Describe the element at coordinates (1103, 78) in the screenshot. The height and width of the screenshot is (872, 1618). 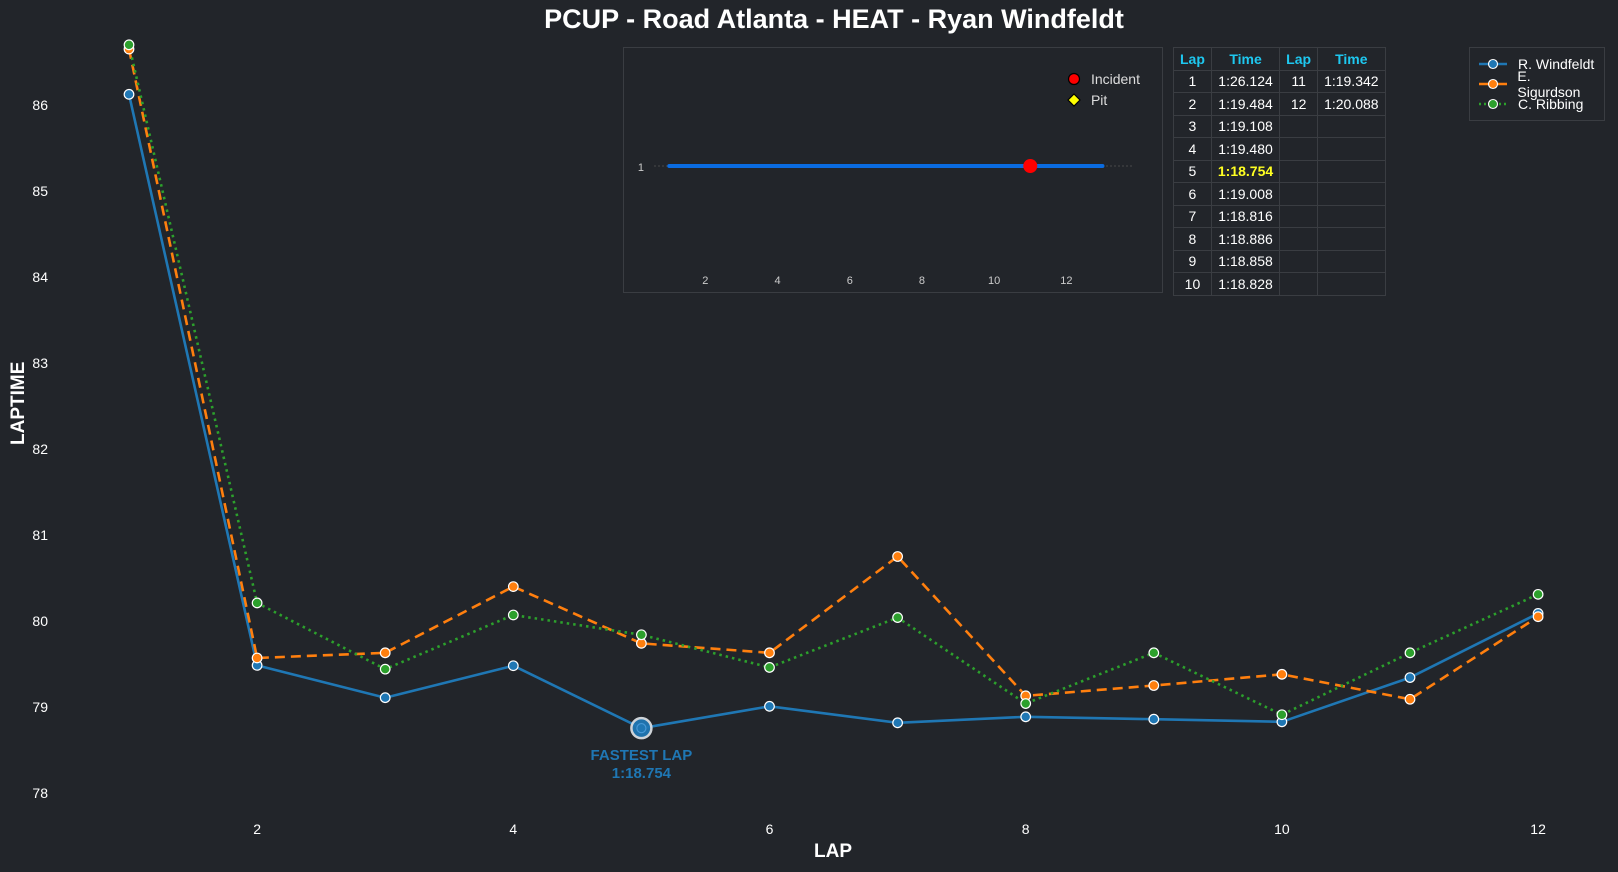
I see `inset-legend-incident: Incident` at that location.